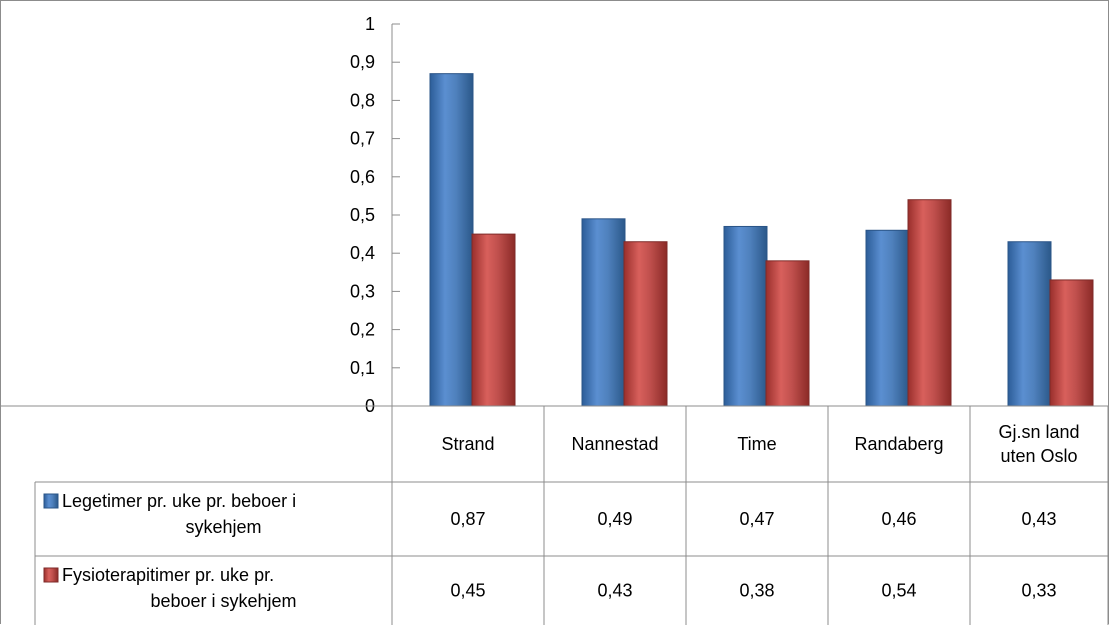  What do you see at coordinates (362, 139) in the screenshot?
I see `y-tick-label: 0,7` at bounding box center [362, 139].